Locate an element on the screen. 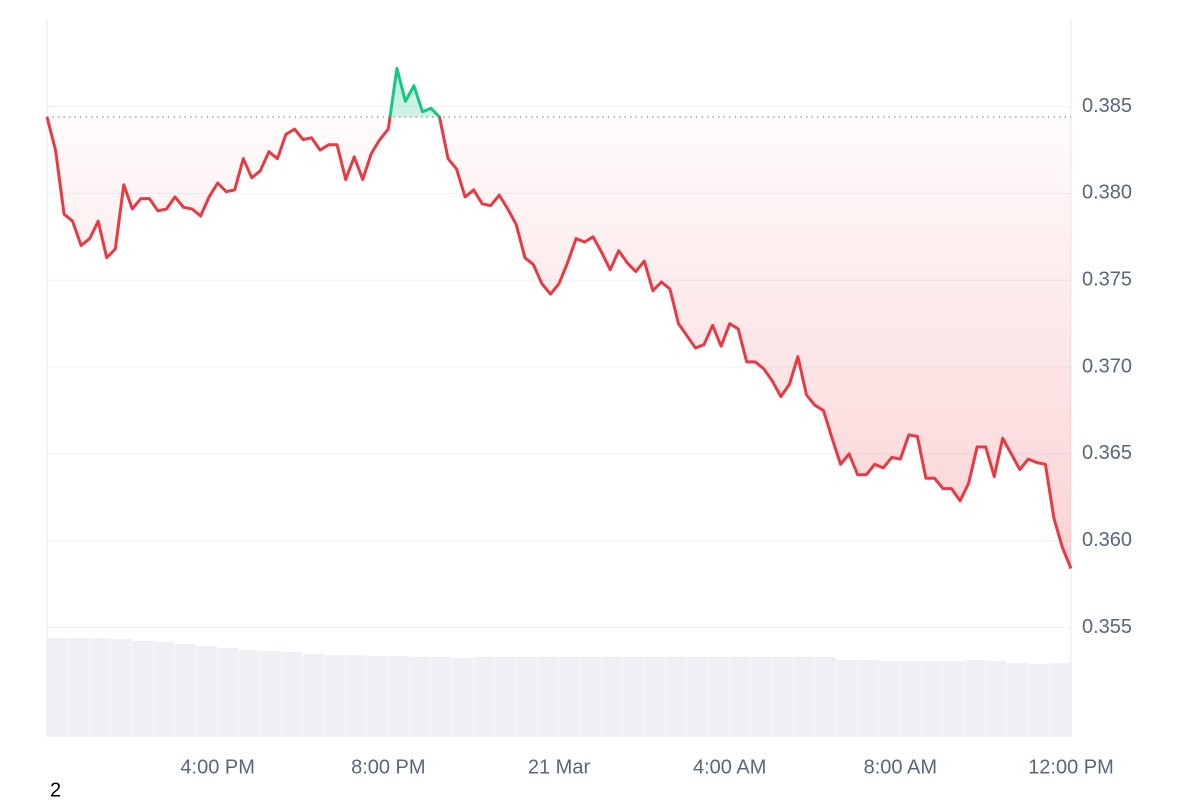  y-tick-label: 0.370 is located at coordinates (1107, 366).